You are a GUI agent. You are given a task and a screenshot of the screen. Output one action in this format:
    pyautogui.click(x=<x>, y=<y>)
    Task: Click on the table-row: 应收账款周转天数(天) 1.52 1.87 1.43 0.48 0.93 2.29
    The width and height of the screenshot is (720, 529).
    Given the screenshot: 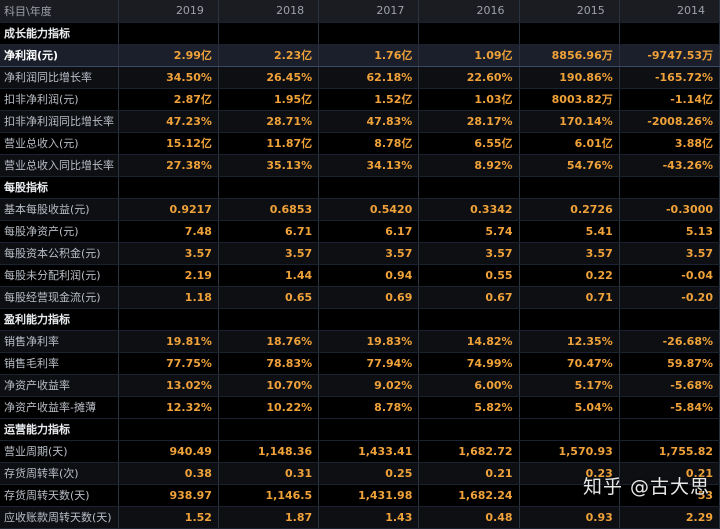 What is the action you would take?
    pyautogui.click(x=360, y=517)
    